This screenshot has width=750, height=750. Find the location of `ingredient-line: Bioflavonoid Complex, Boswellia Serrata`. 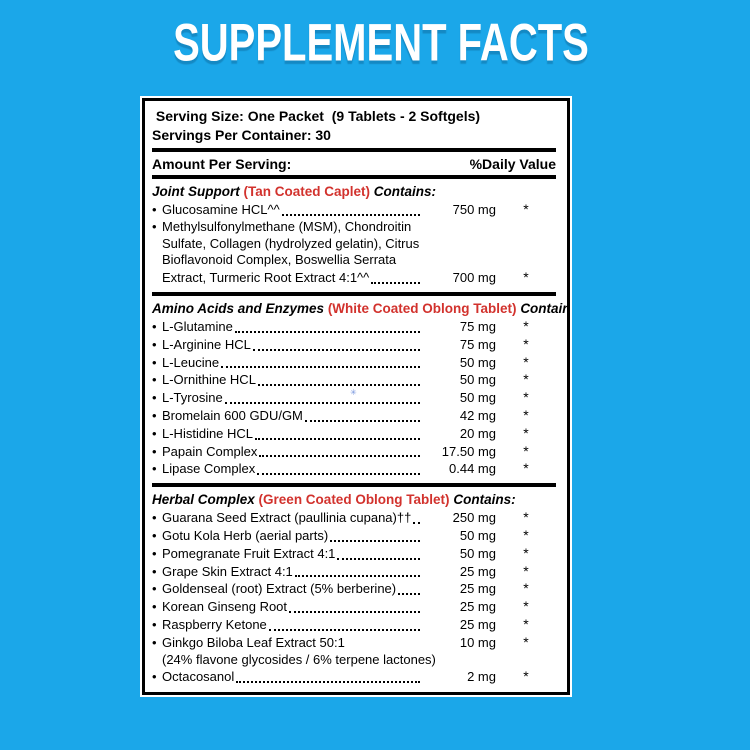

ingredient-line: Bioflavonoid Complex, Boswellia Serrata is located at coordinates (354, 260).